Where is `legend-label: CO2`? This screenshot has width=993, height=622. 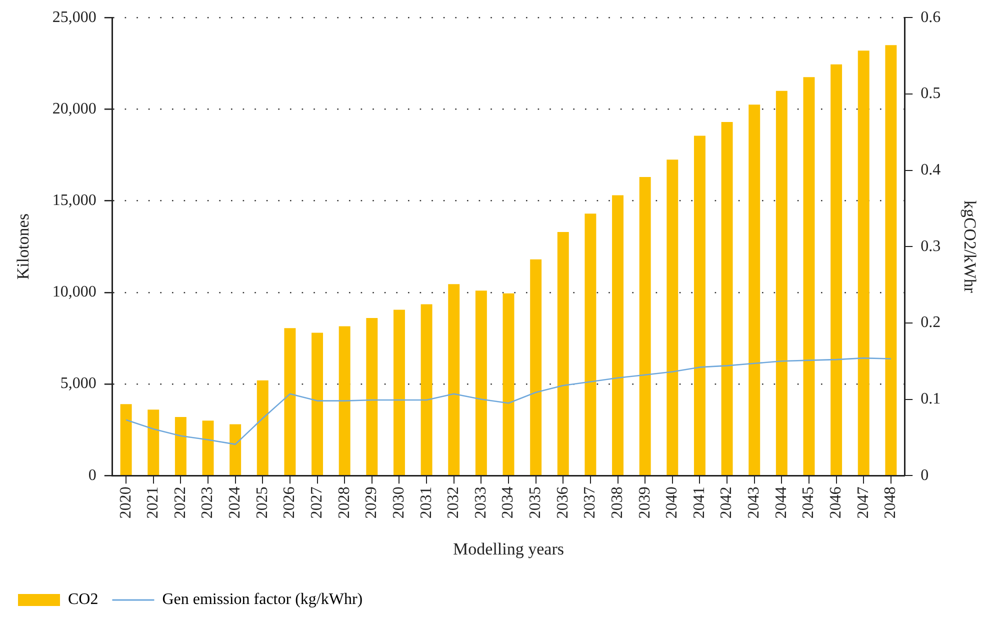
legend-label: CO2 is located at coordinates (83, 599).